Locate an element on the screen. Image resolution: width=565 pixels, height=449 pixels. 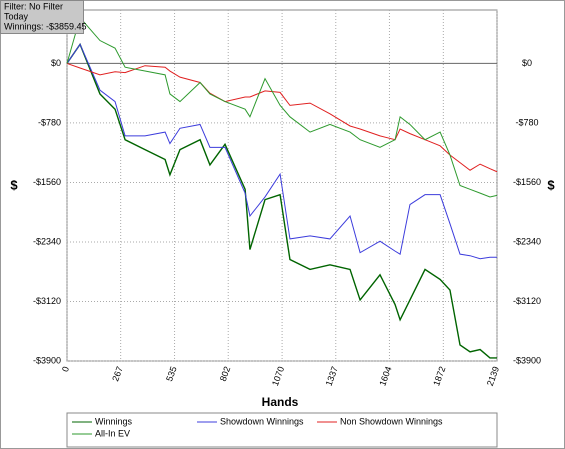
x-tick-label: 802 is located at coordinates (225, 374).